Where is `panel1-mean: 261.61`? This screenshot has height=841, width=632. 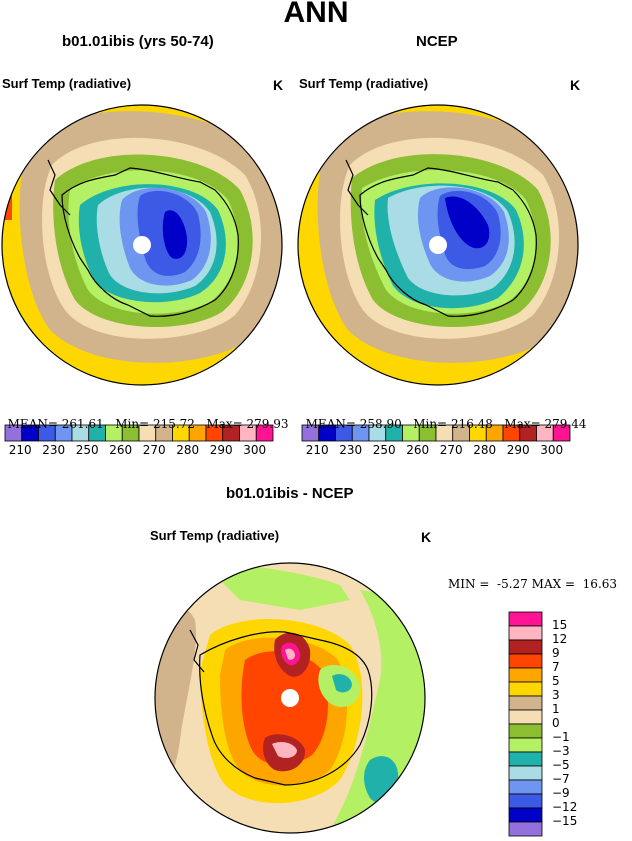 panel1-mean: 261.61 is located at coordinates (82, 424).